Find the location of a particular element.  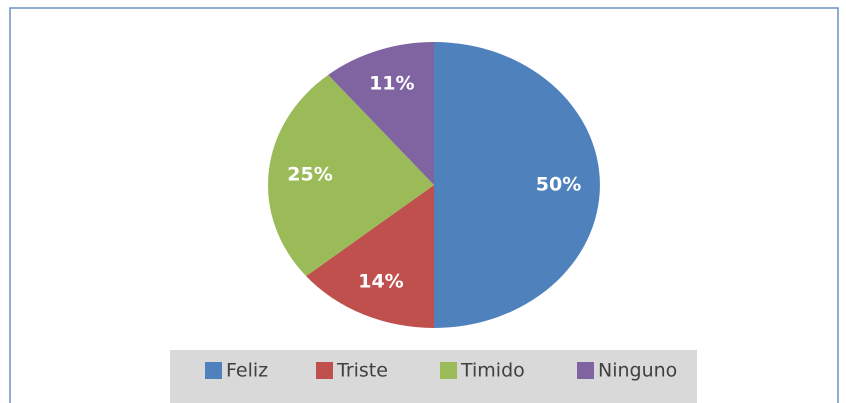

data-label: 11% is located at coordinates (391, 84).